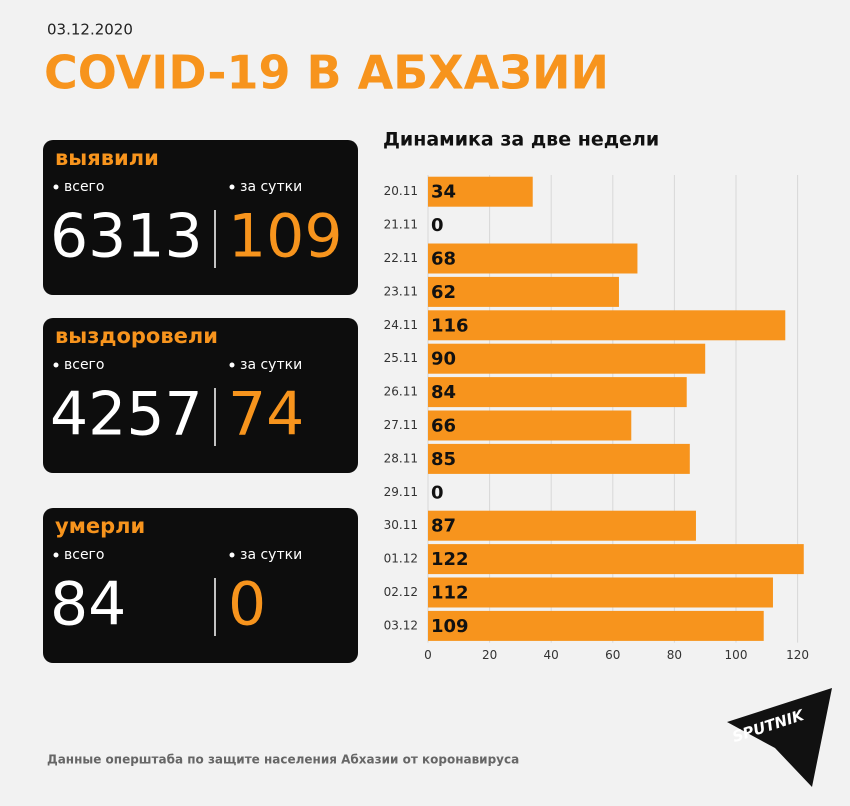  What do you see at coordinates (88, 605) in the screenshot?
I see `total-value: 84` at bounding box center [88, 605].